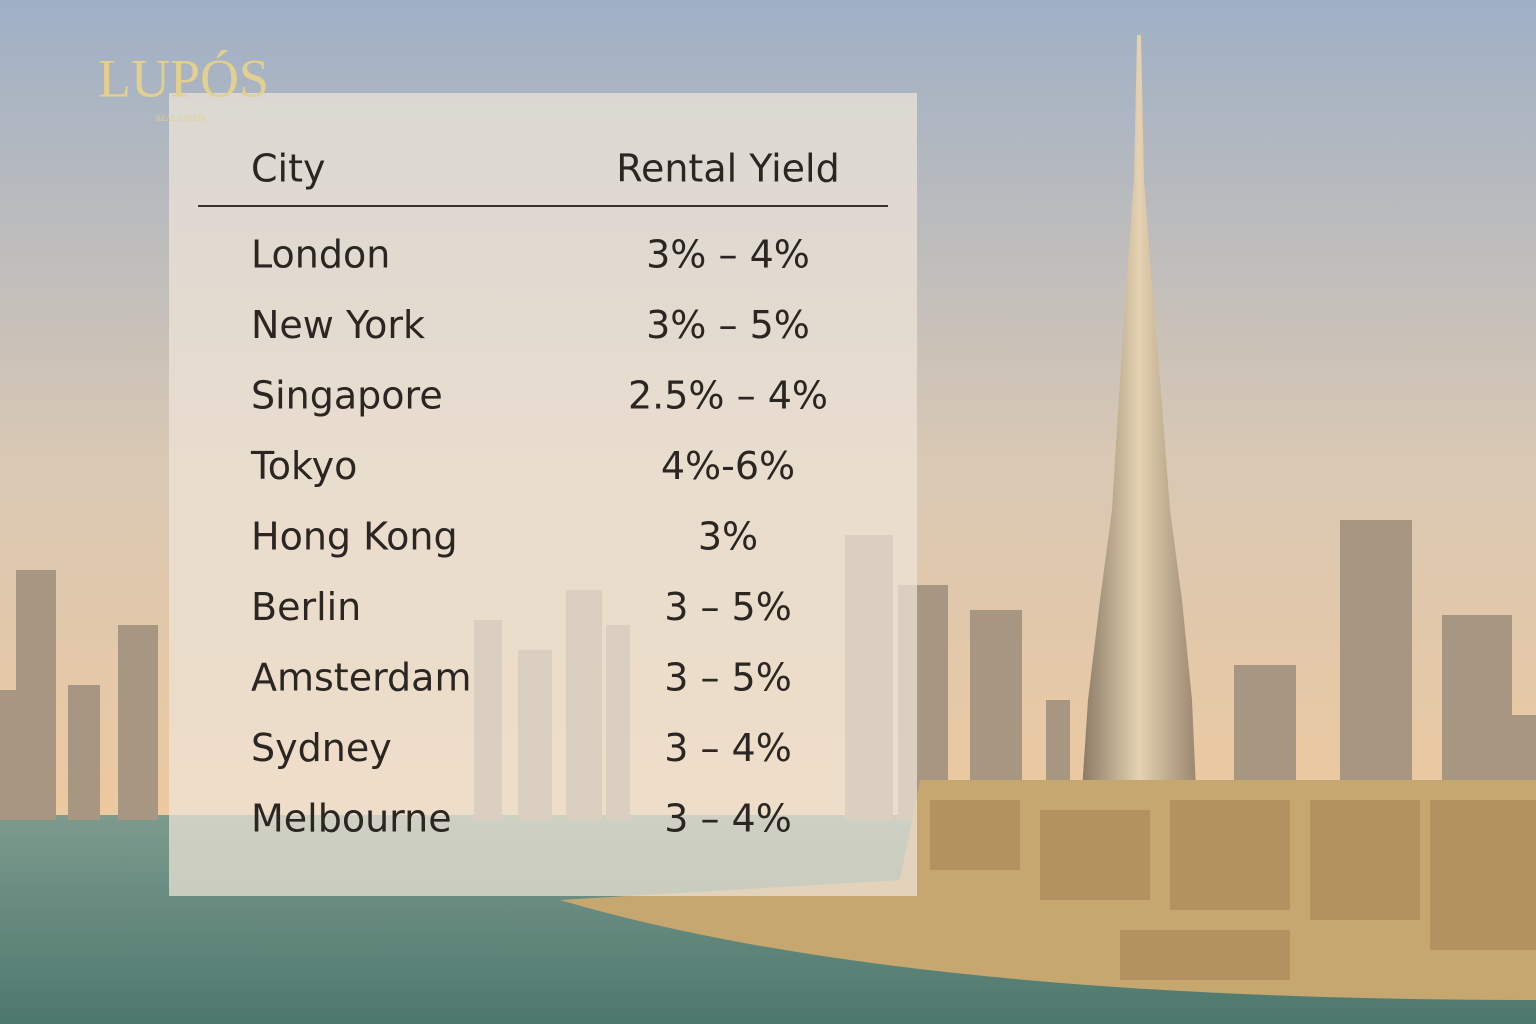 The height and width of the screenshot is (1024, 1536). Describe the element at coordinates (303, 466) in the screenshot. I see `city-cell: Tokyo` at that location.